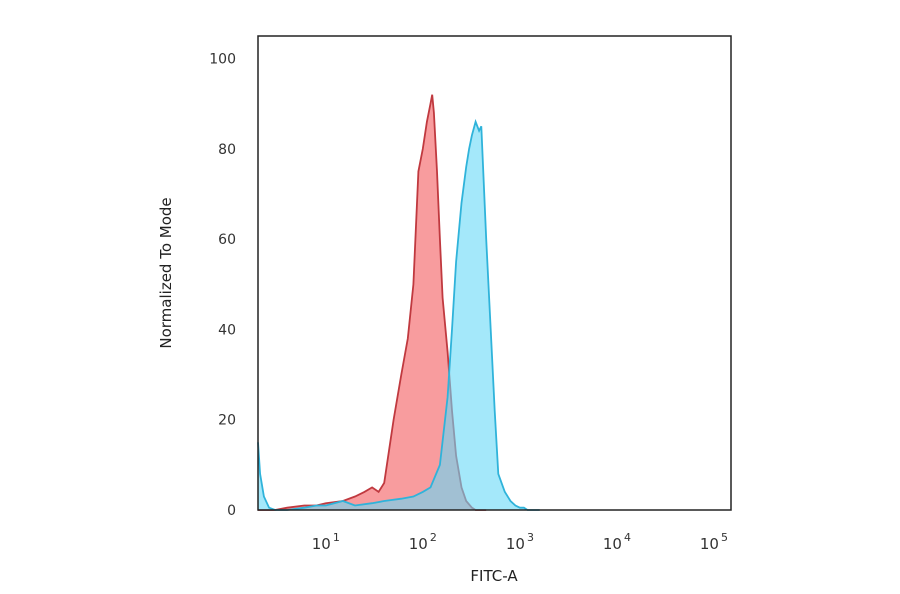 The height and width of the screenshot is (594, 900). Describe the element at coordinates (617, 542) in the screenshot. I see `x-tick-label: 10 4` at that location.